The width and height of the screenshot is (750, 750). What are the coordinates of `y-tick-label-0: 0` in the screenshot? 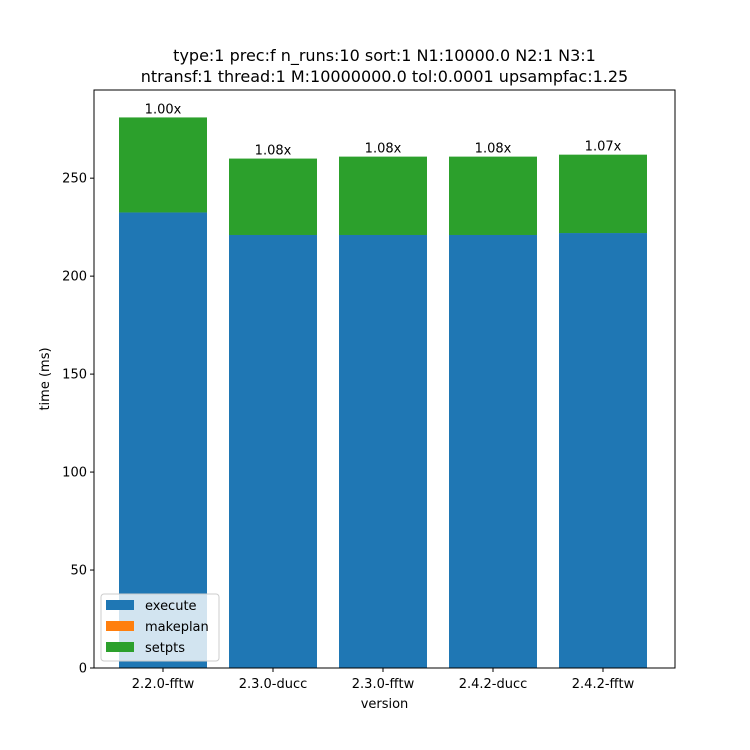 It's located at (83, 669).